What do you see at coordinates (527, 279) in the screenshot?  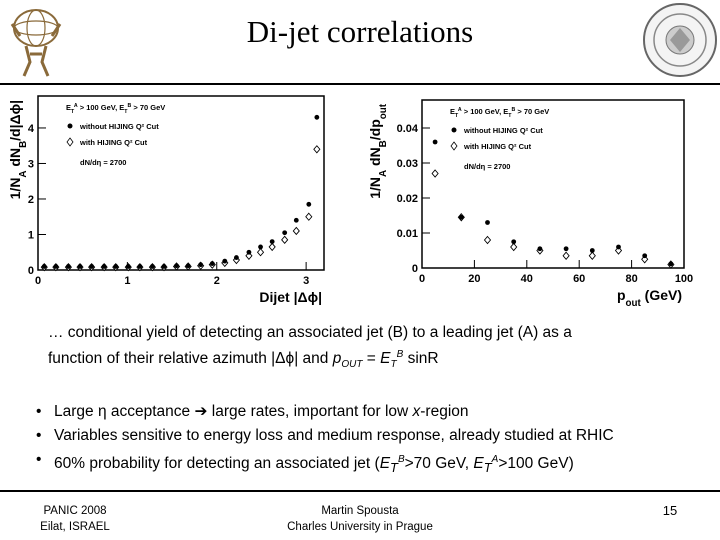 I see `x-tick-label: 40` at bounding box center [527, 279].